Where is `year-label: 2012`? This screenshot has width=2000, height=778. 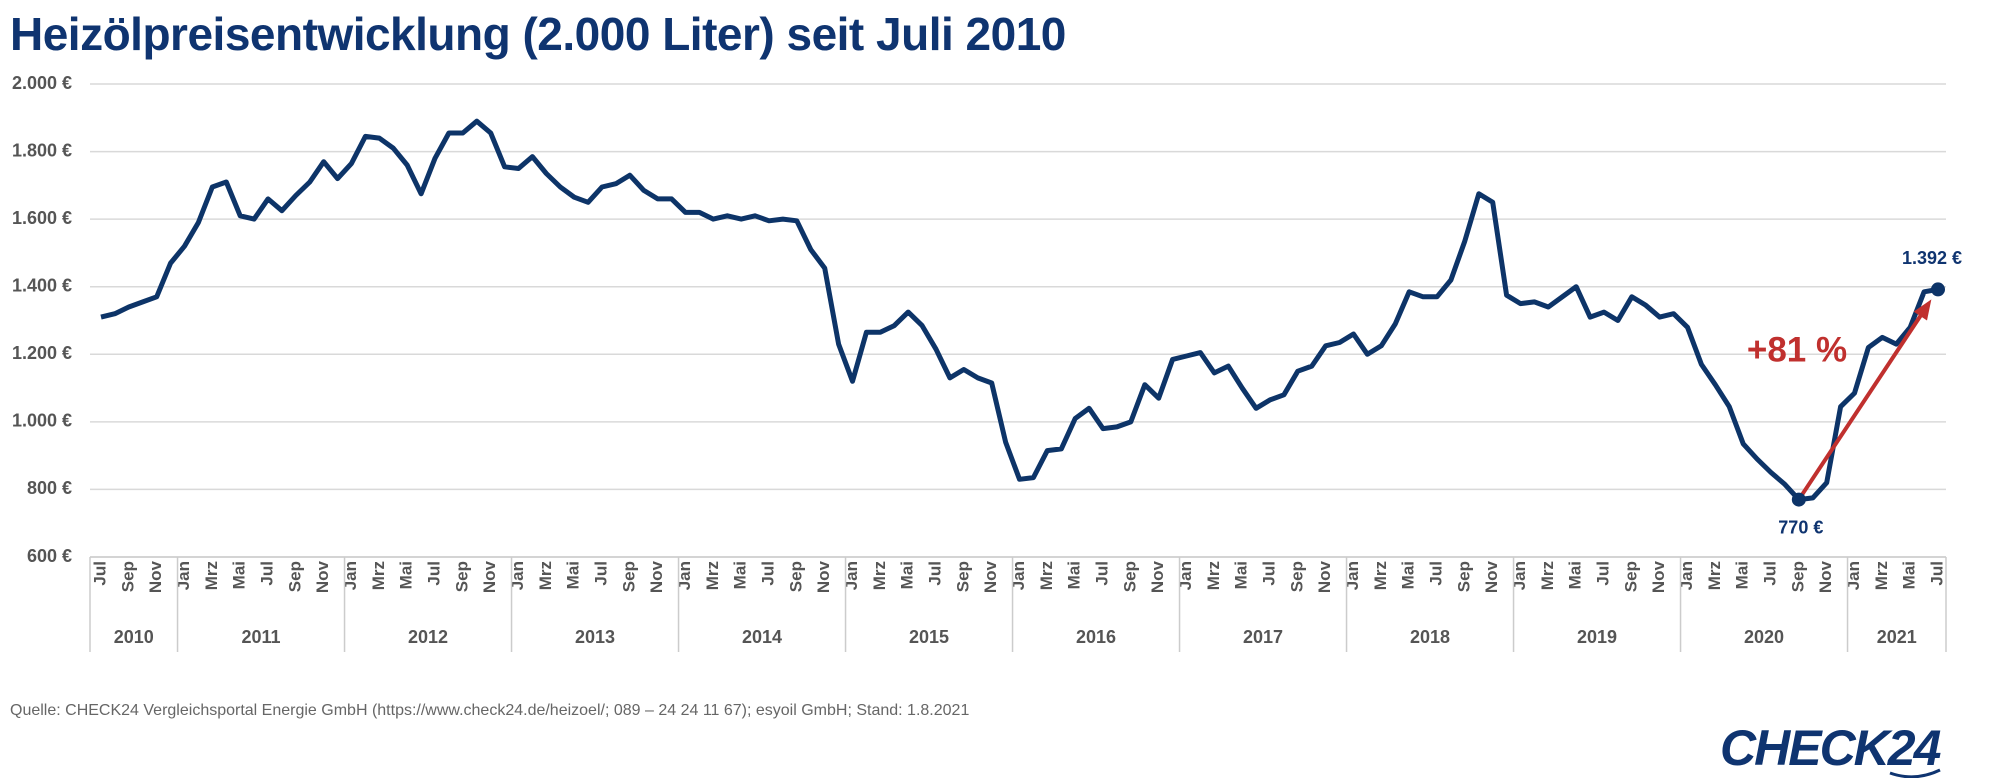 year-label: 2012 is located at coordinates (428, 637).